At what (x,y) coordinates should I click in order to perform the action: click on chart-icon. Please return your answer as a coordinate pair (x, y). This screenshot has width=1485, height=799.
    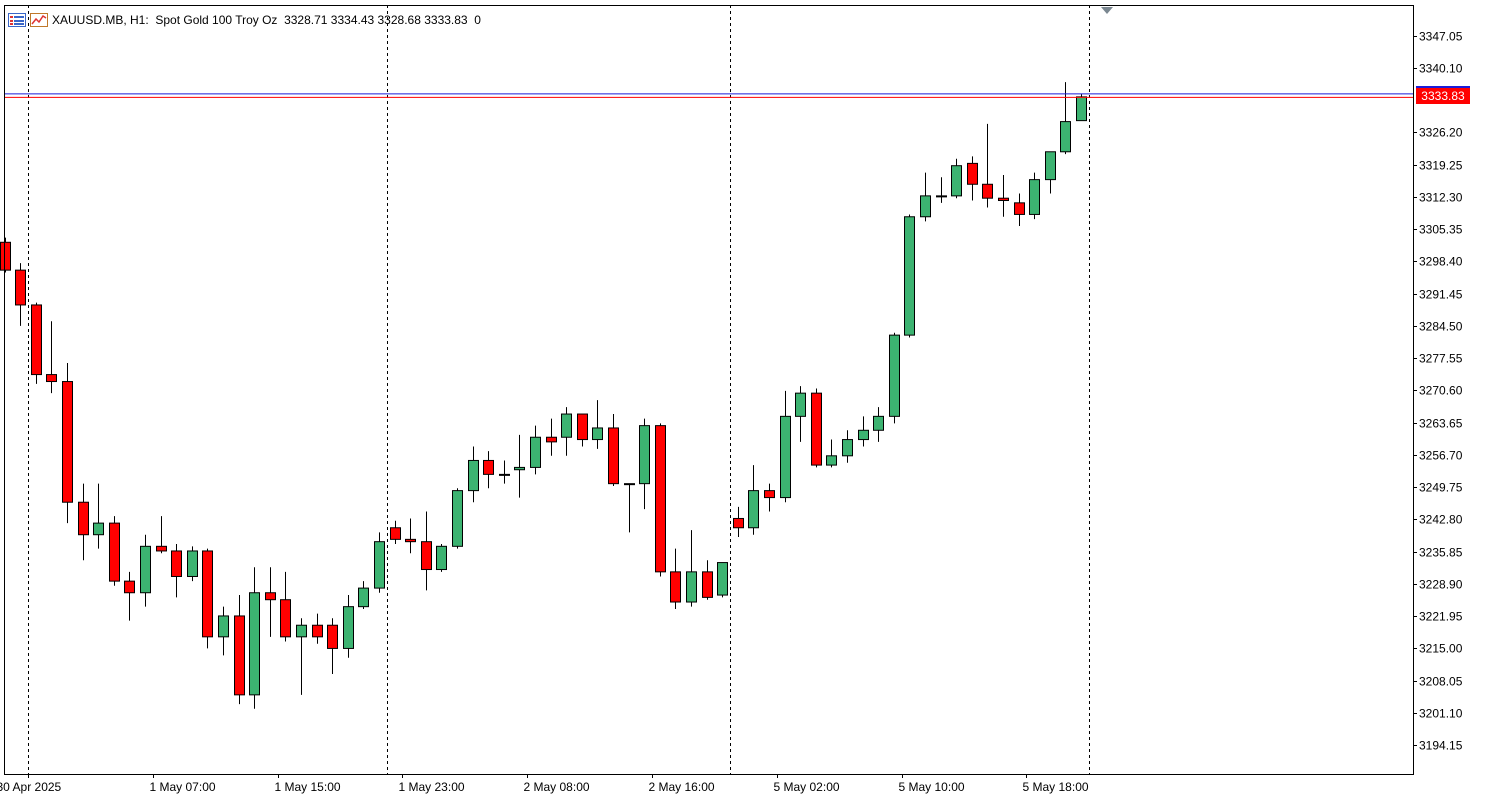
    Looking at the image, I should click on (39, 20).